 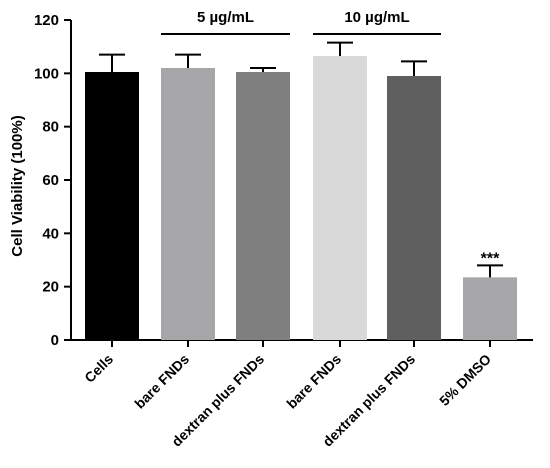 What do you see at coordinates (50, 180) in the screenshot?
I see `y-tick-label: 60` at bounding box center [50, 180].